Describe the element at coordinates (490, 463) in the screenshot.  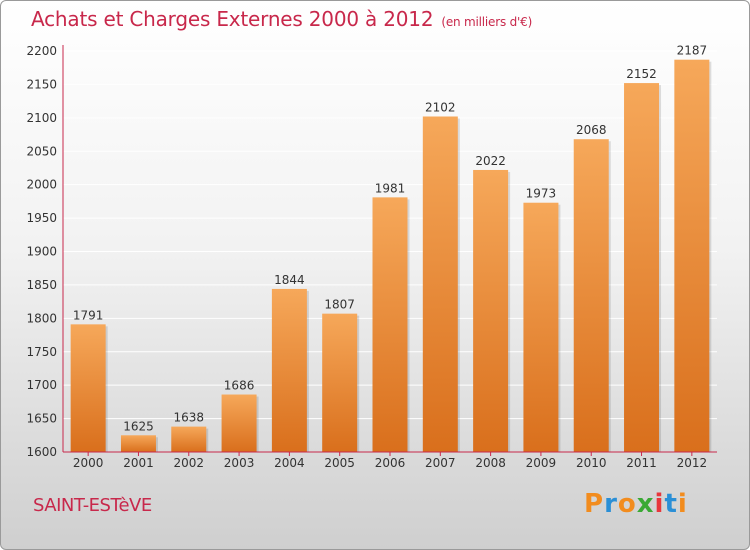
I see `x-tick-label: 2008` at that location.